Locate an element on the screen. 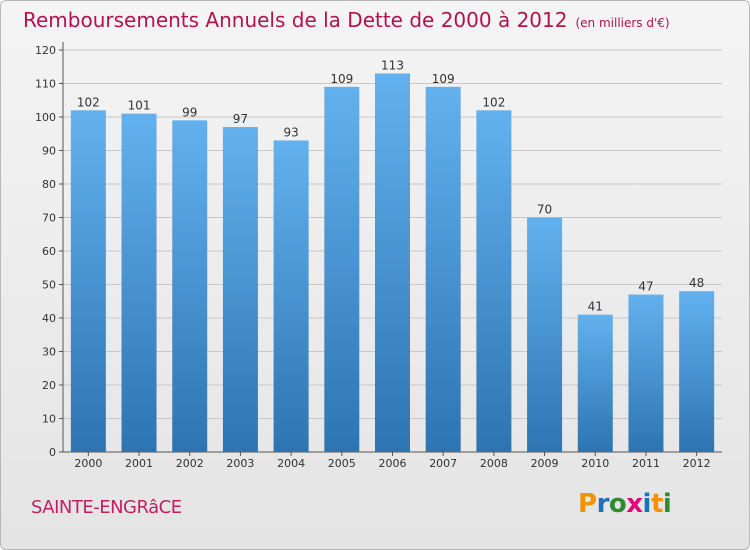 Image resolution: width=750 pixels, height=550 pixels. bar-value-label: 113 is located at coordinates (392, 65).